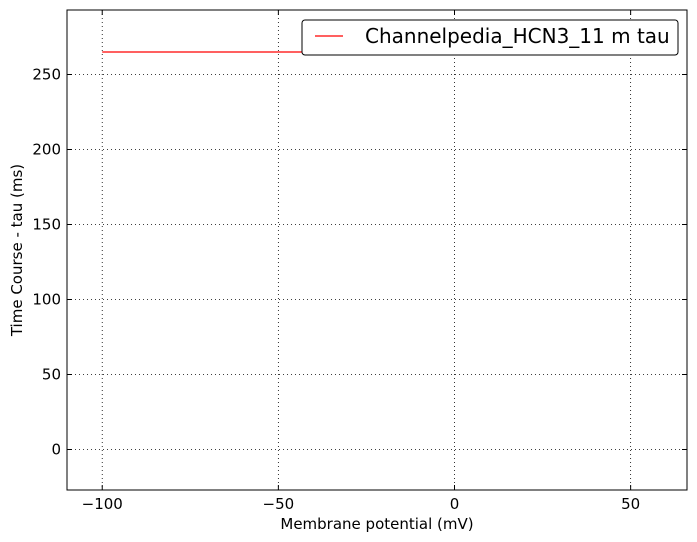 The width and height of the screenshot is (697, 542). I want to click on y-tick-label: 200, so click(46, 150).